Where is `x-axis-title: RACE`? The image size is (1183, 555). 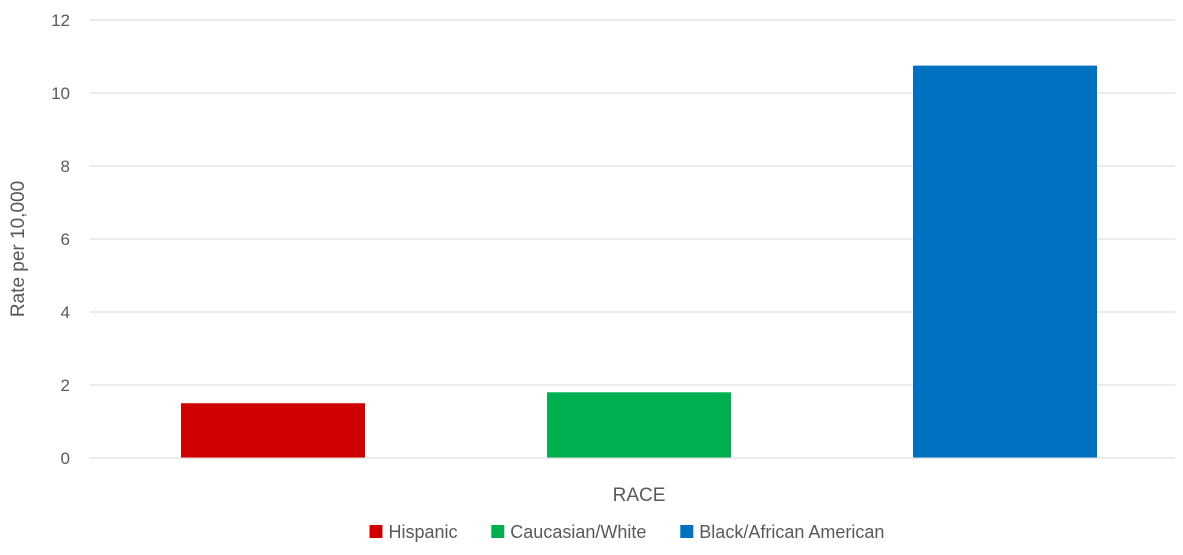 x-axis-title: RACE is located at coordinates (639, 495).